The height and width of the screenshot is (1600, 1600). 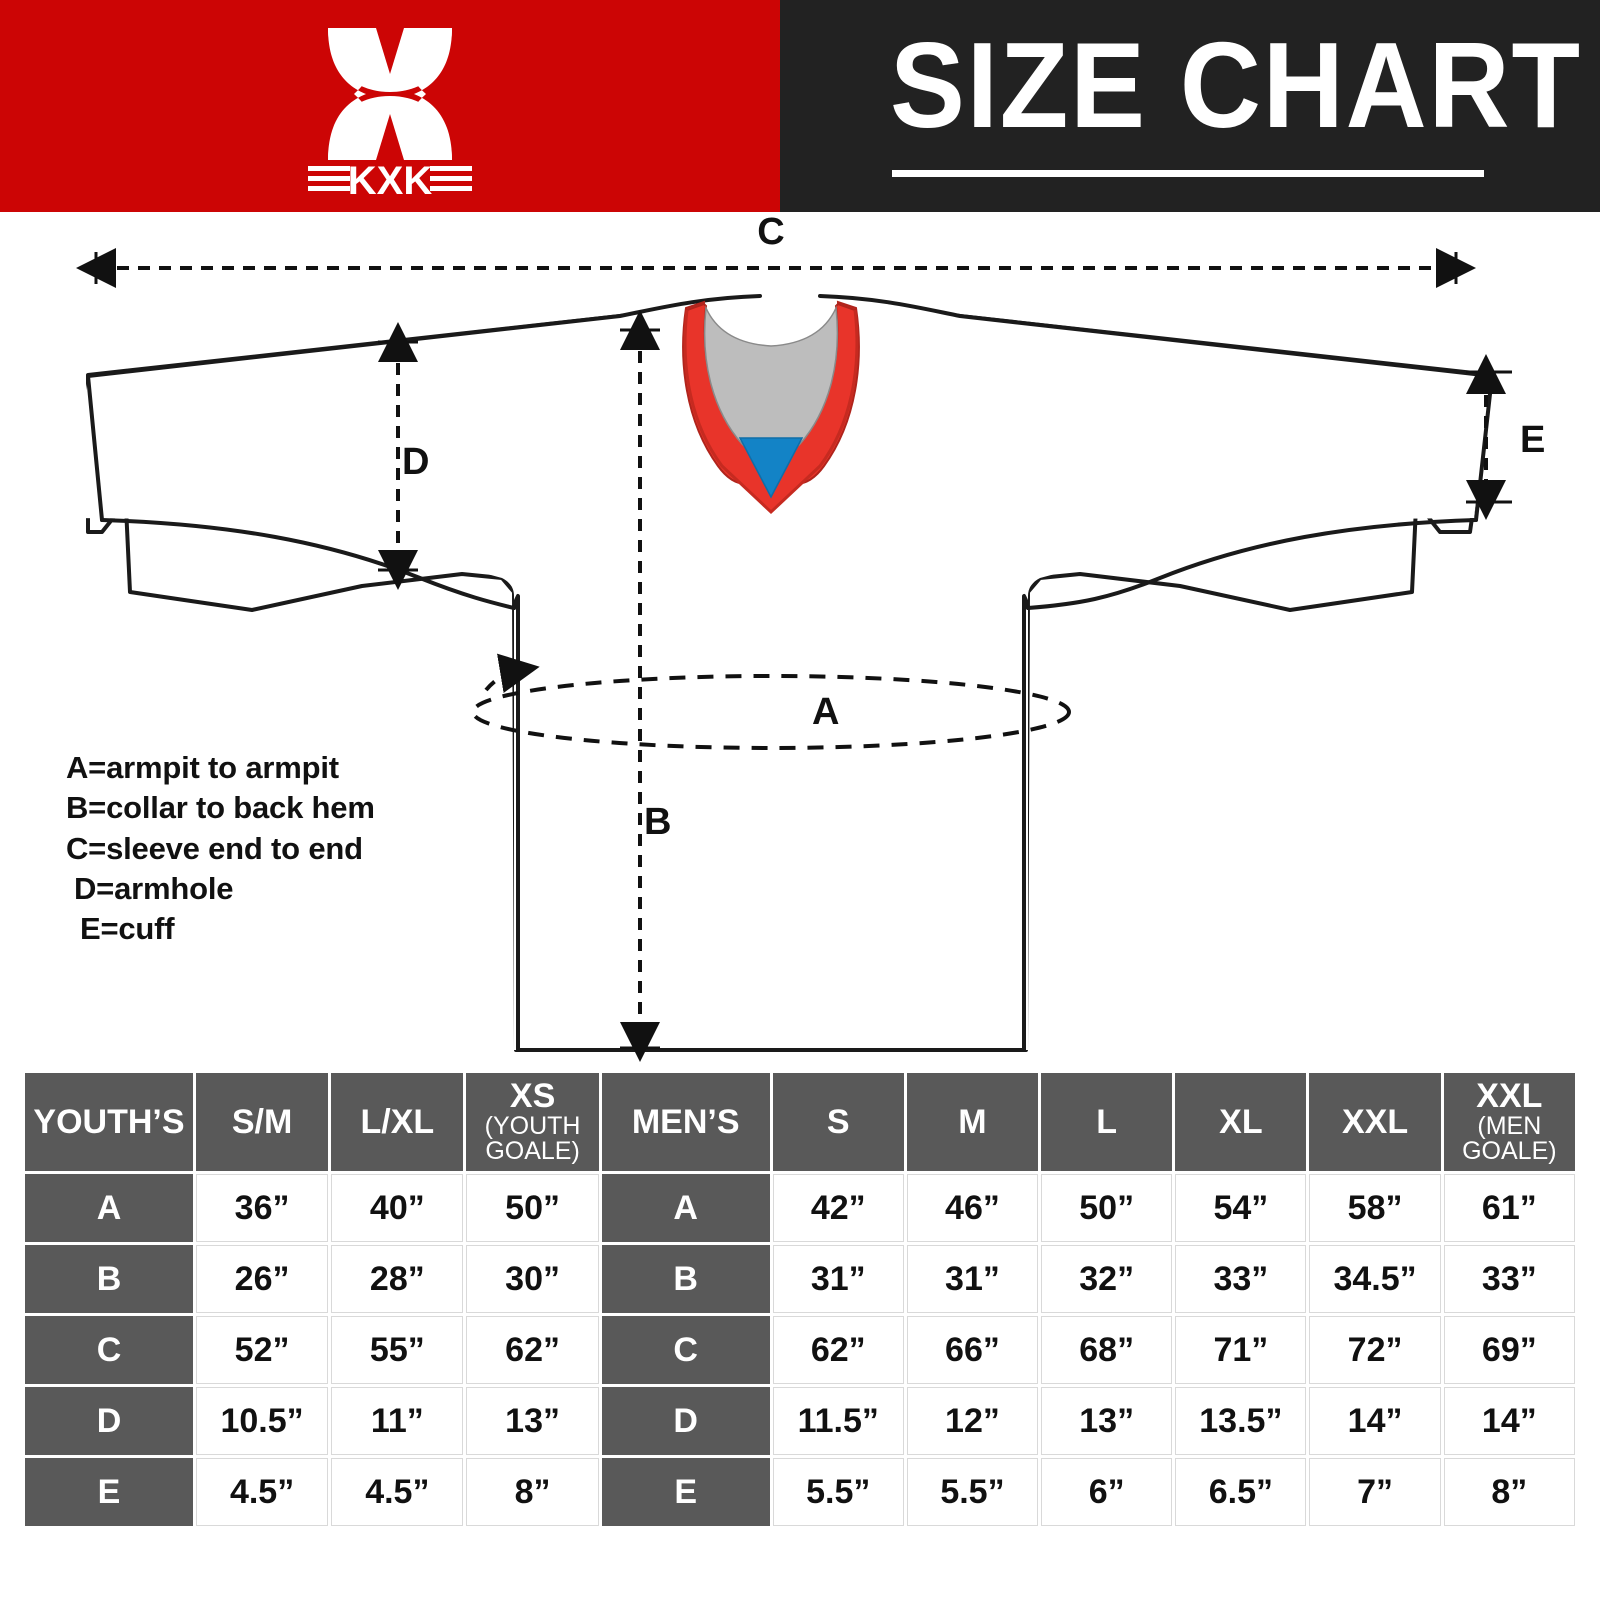 I want to click on header-youth-size-1: L/XL, so click(x=397, y=1122).